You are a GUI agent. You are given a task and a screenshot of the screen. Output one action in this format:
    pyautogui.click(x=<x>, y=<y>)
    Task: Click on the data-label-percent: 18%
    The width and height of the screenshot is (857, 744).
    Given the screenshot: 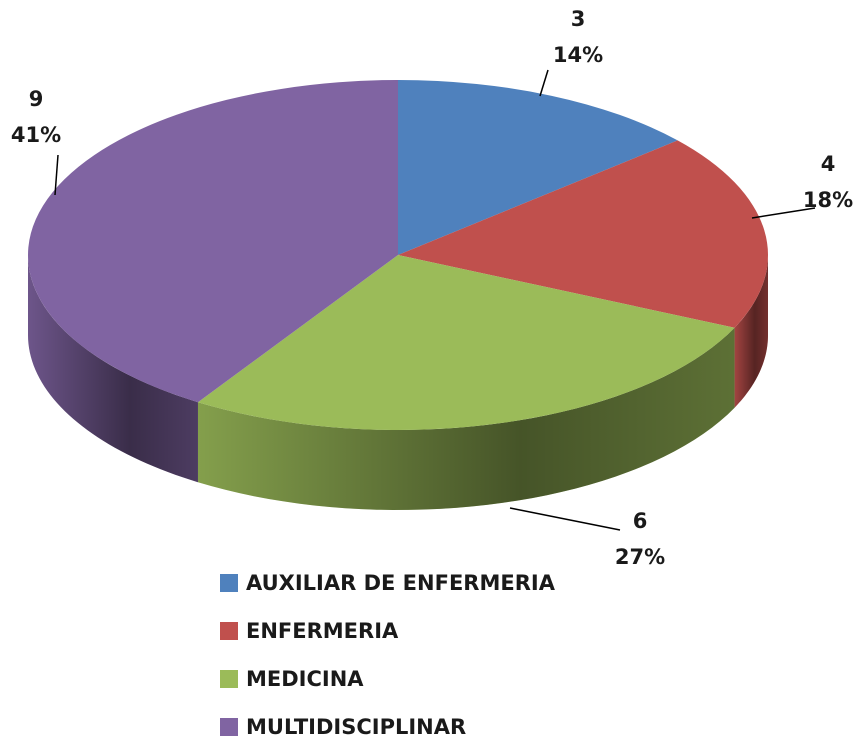 What is the action you would take?
    pyautogui.click(x=828, y=200)
    